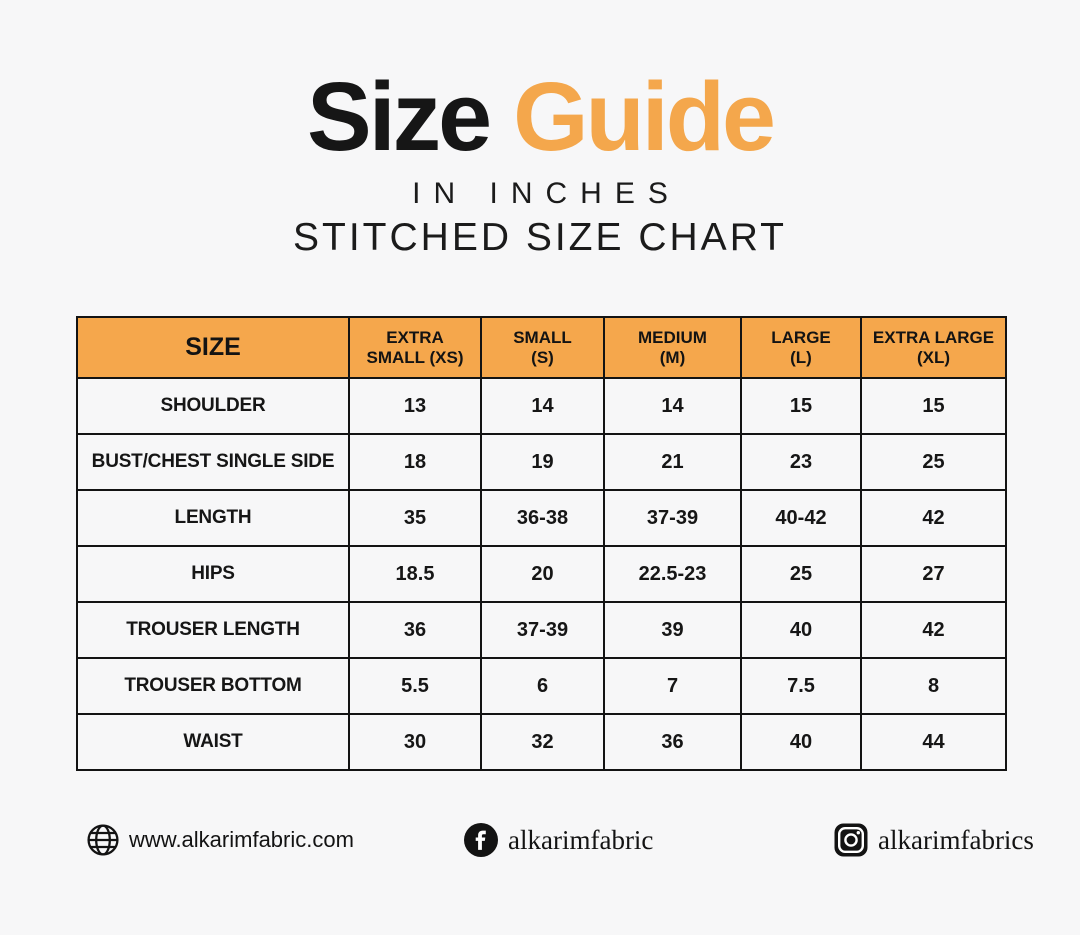  What do you see at coordinates (481, 840) in the screenshot?
I see `facebook-icon` at bounding box center [481, 840].